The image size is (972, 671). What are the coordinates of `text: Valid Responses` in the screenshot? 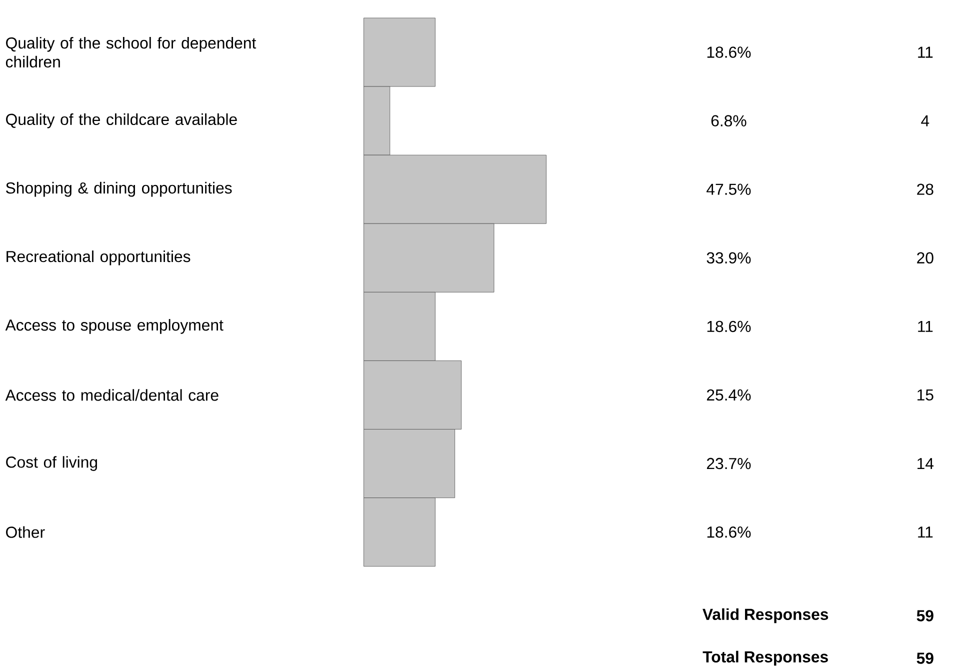 It's located at (765, 616).